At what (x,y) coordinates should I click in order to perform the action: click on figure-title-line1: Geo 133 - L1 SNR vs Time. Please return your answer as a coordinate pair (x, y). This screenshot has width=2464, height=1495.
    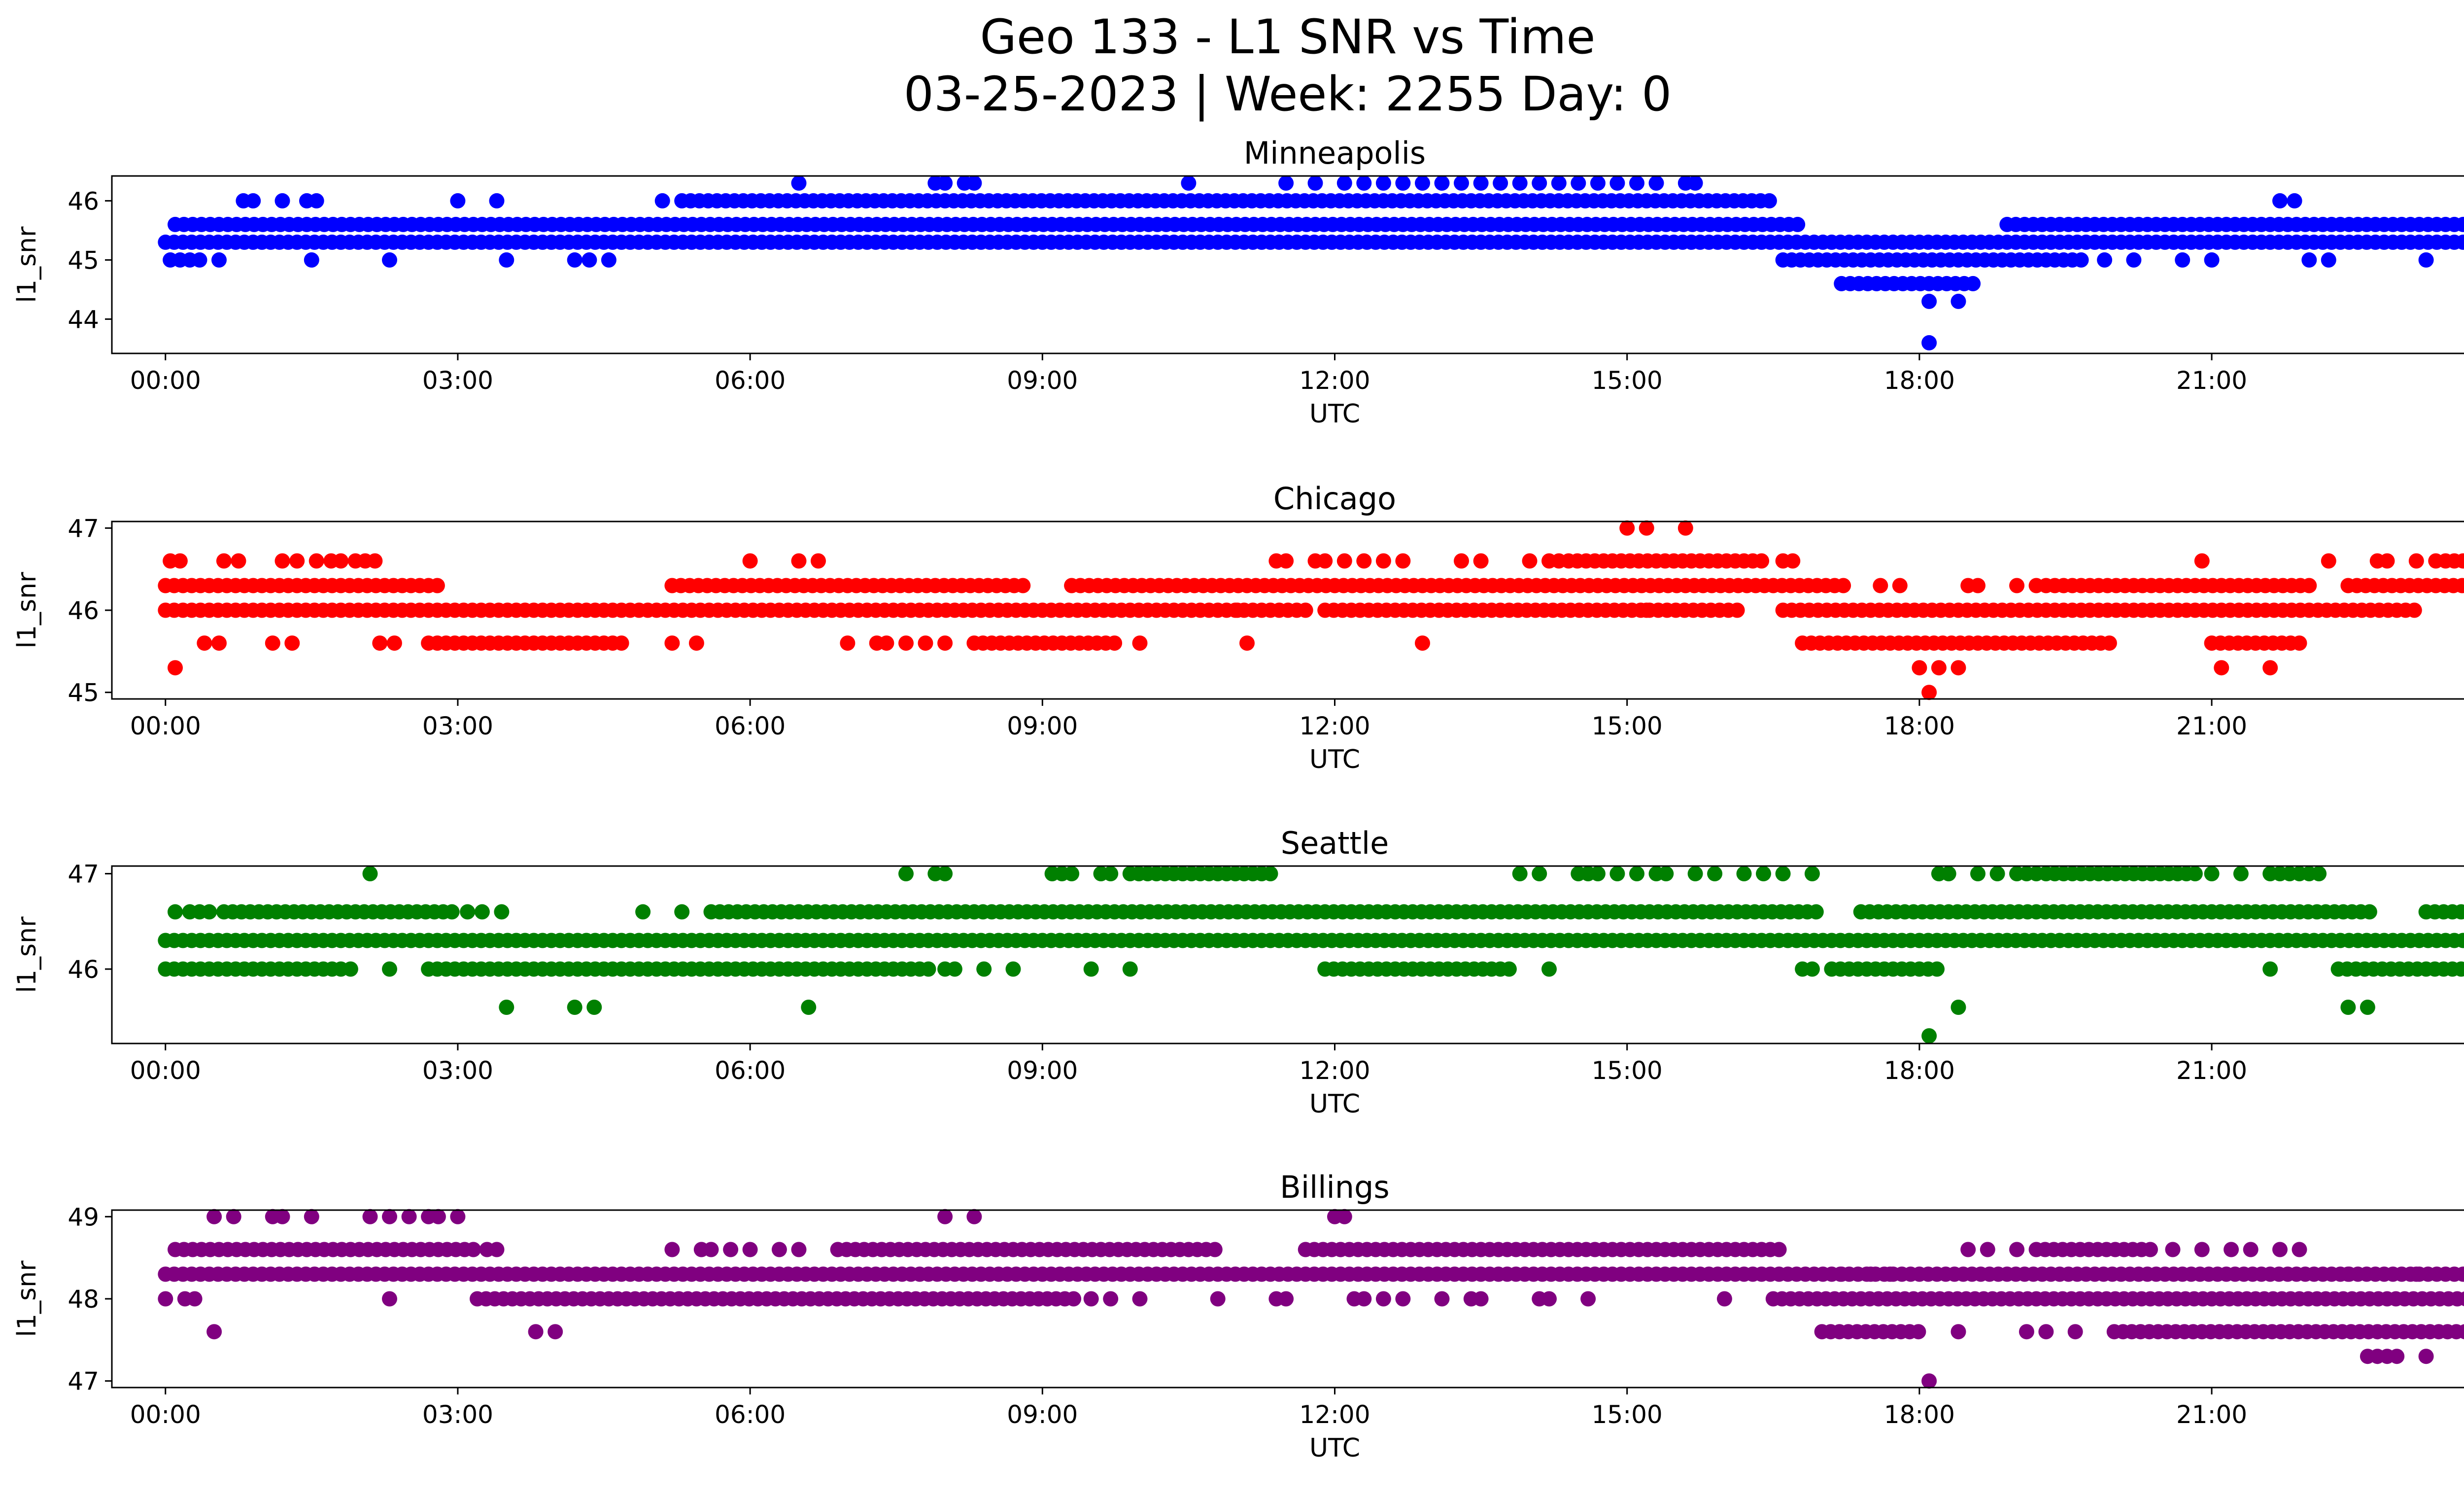
    Looking at the image, I should click on (1288, 37).